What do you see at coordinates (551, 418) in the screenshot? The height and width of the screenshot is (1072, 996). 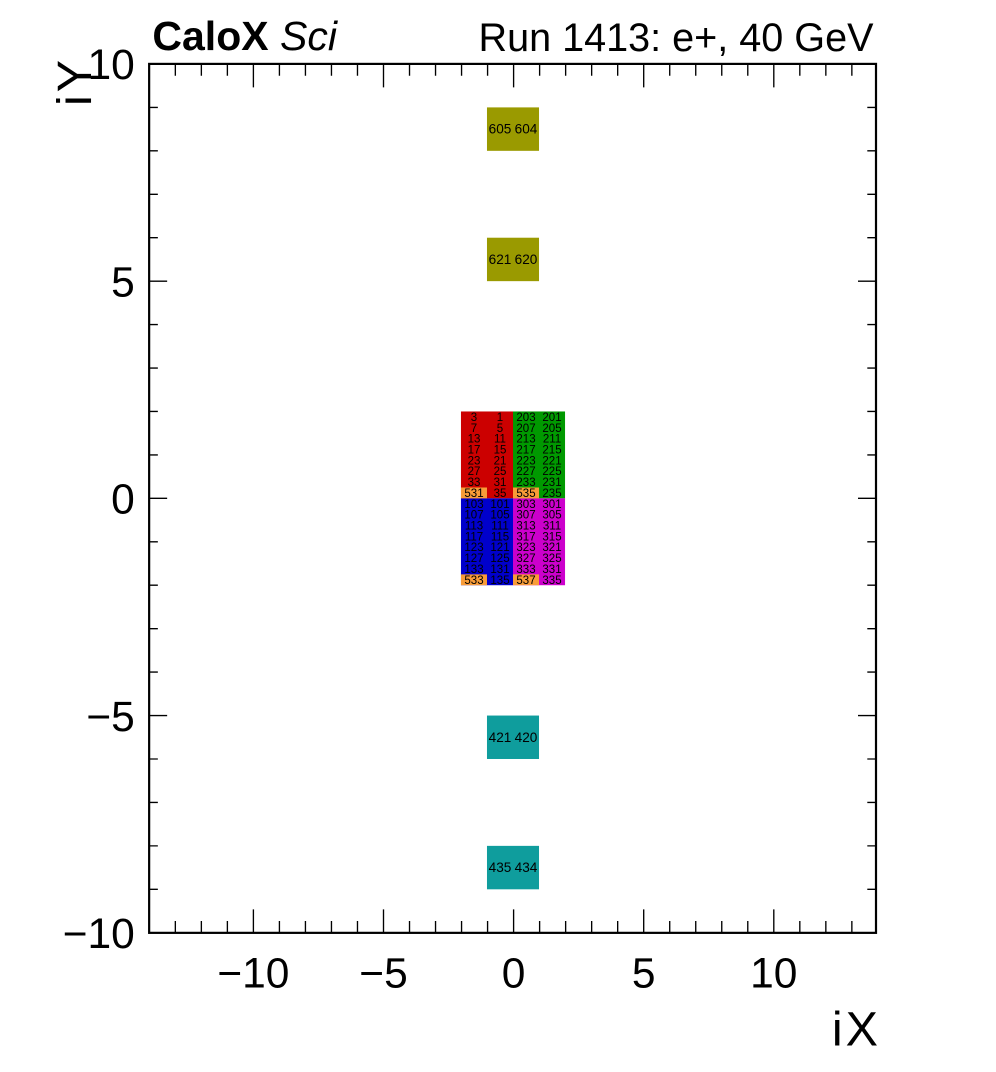 I see `svg-text: 201` at bounding box center [551, 418].